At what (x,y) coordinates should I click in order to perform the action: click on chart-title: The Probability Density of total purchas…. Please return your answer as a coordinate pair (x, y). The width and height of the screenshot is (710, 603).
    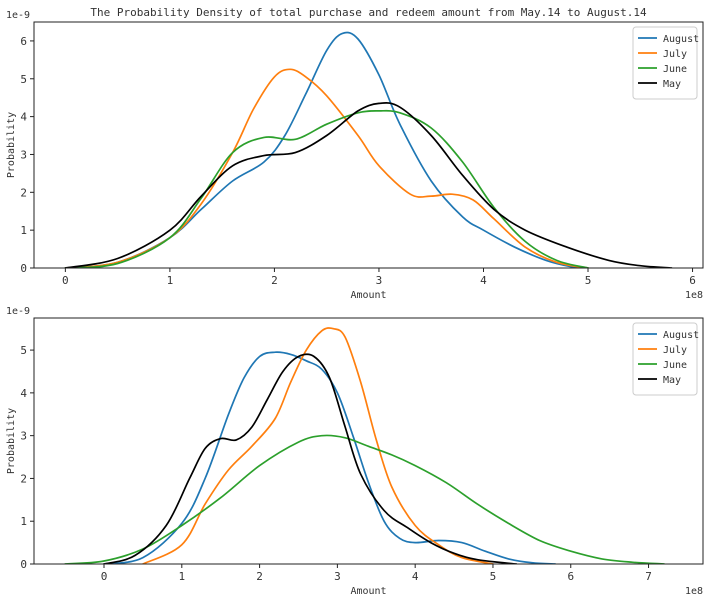
    Looking at the image, I should click on (368, 12).